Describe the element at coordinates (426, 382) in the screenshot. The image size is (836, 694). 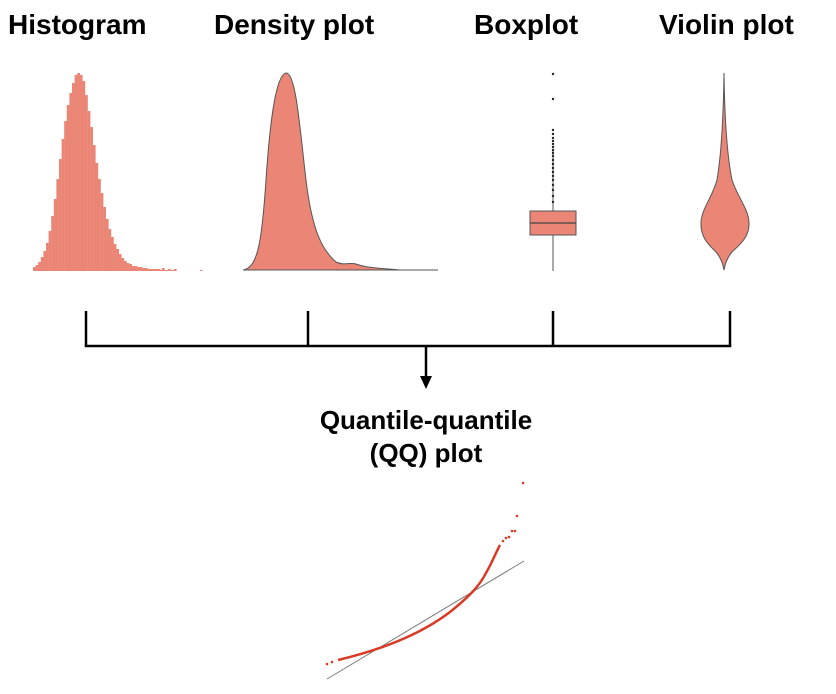
I see `arrow-down-icon` at that location.